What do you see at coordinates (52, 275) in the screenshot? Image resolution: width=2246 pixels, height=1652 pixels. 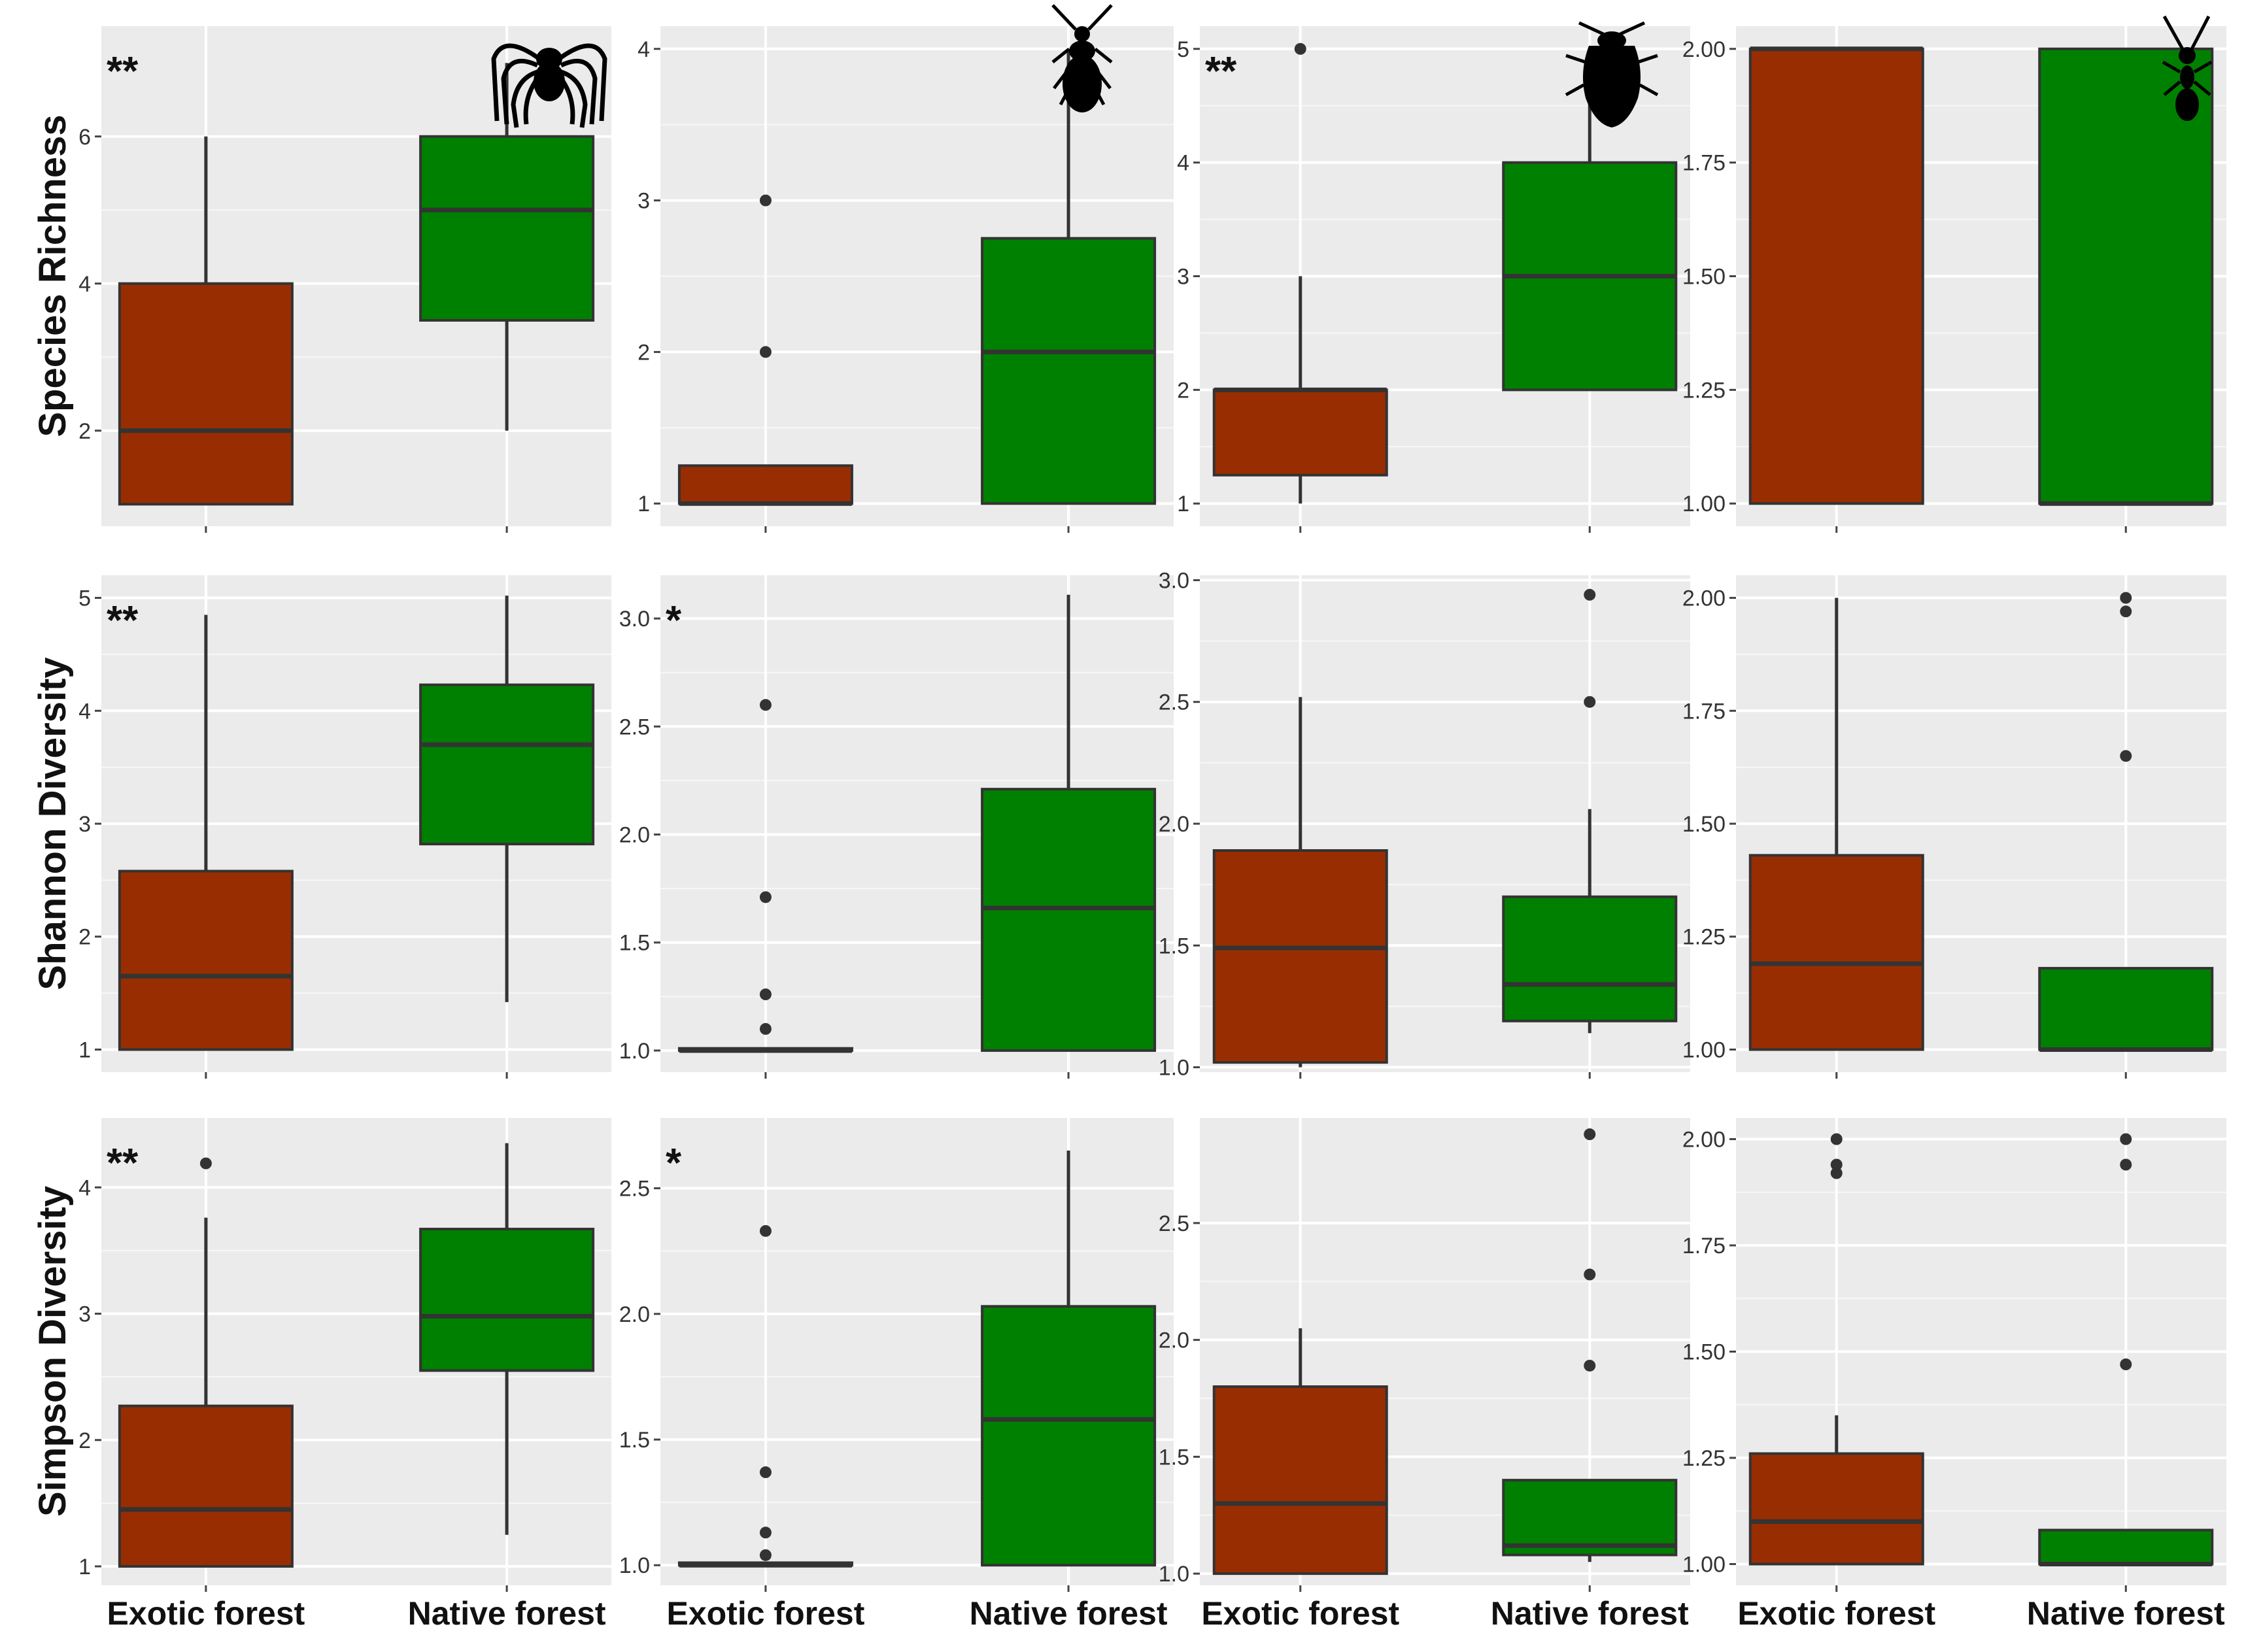 I see `row-label-1: Species Richness` at bounding box center [52, 275].